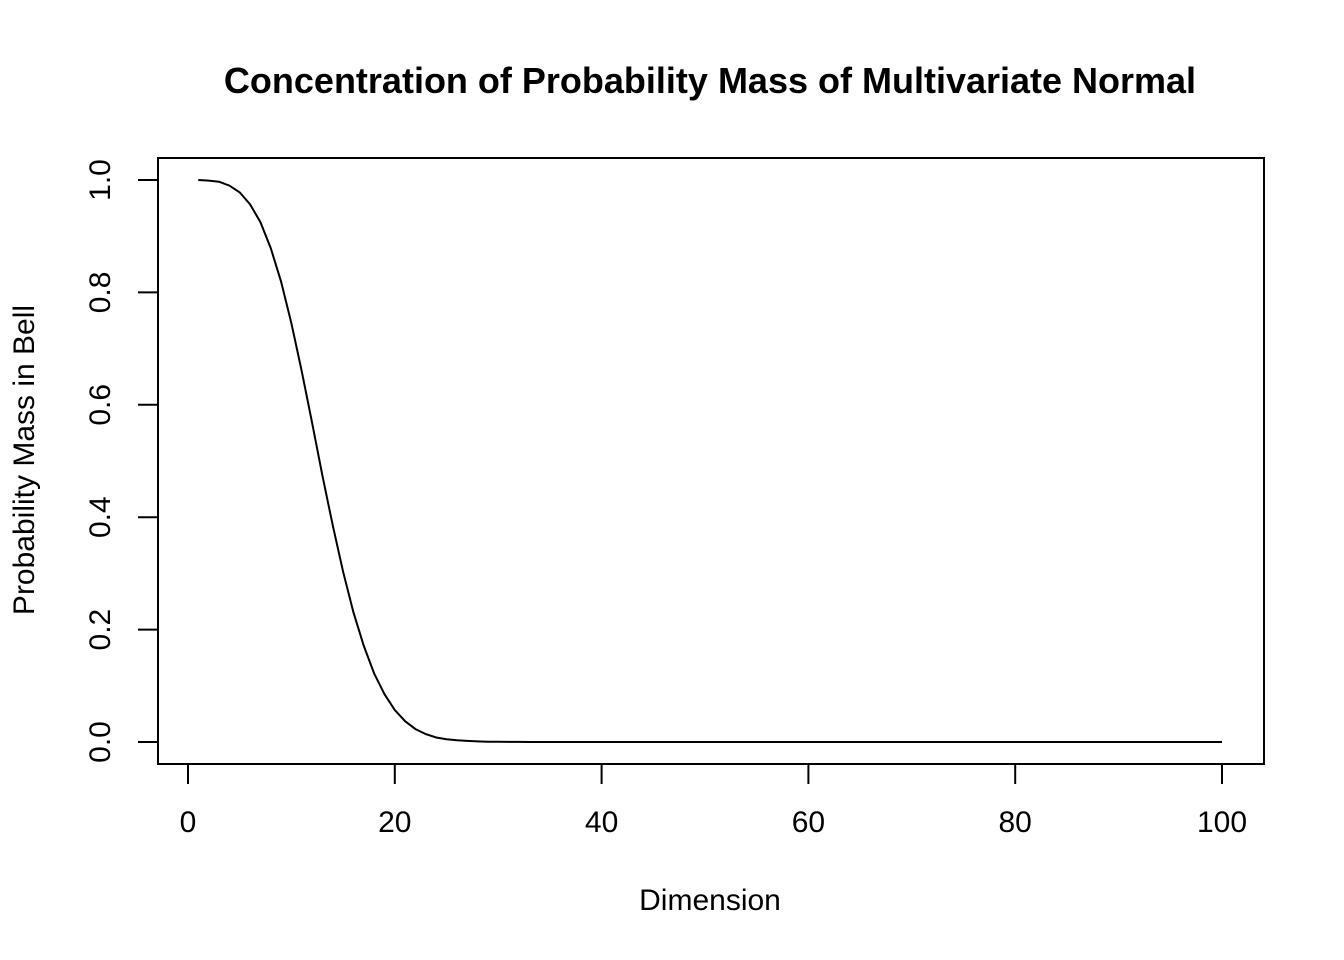  Describe the element at coordinates (100, 517) in the screenshot. I see `y-tick-label: 0.4` at that location.